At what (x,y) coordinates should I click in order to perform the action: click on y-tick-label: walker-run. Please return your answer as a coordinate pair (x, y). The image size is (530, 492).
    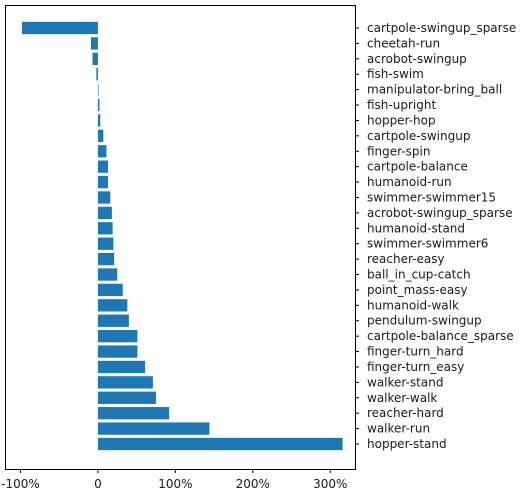
    Looking at the image, I should click on (398, 429).